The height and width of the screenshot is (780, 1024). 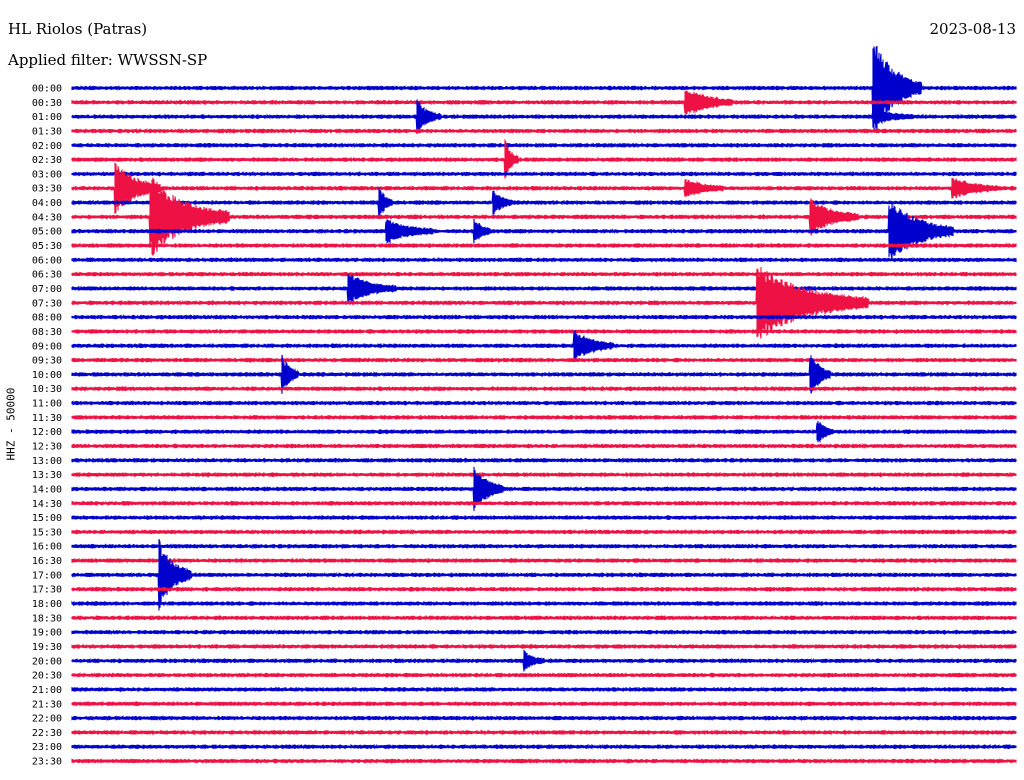 What do you see at coordinates (47, 547) in the screenshot?
I see `trace-label: 16:00` at bounding box center [47, 547].